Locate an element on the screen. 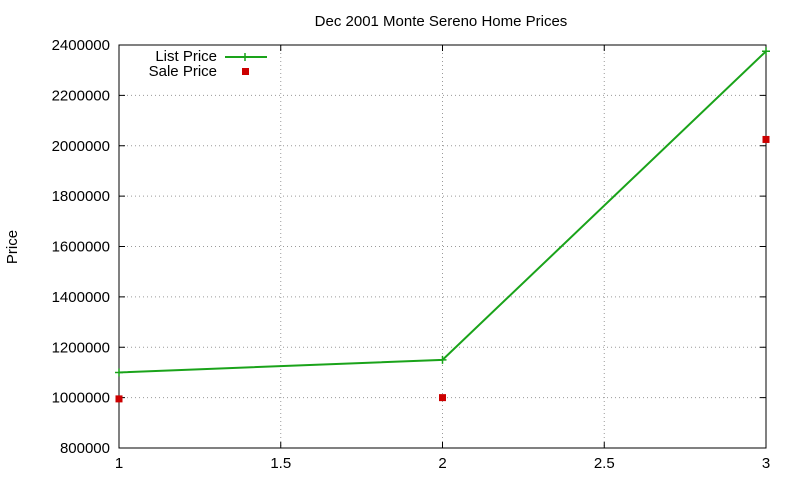 The height and width of the screenshot is (480, 800). y-tick-label: 2200000 is located at coordinates (81, 95).